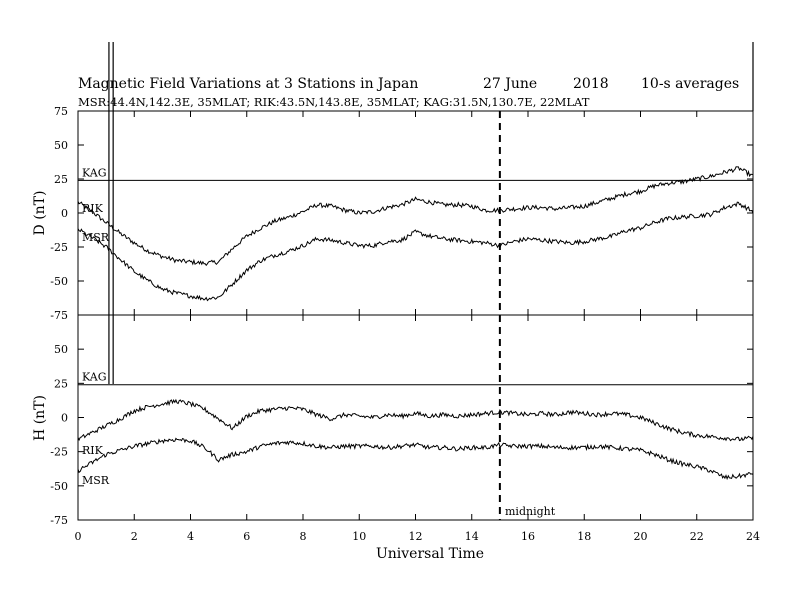  What do you see at coordinates (416, 536) in the screenshot?
I see `x-tick-label: 12` at bounding box center [416, 536].